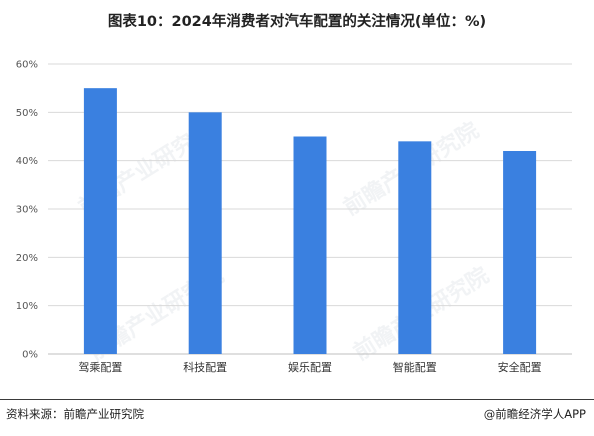 Image resolution: width=594 pixels, height=436 pixels. Describe the element at coordinates (75, 414) in the screenshot. I see `source-note: 资料来源：前瞻产业研究院` at that location.